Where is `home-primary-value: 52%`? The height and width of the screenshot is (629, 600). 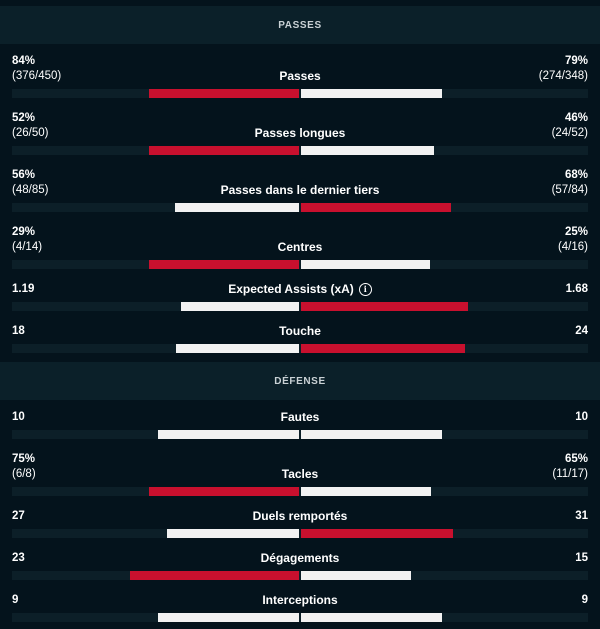 home-primary-value: 52% is located at coordinates (24, 118).